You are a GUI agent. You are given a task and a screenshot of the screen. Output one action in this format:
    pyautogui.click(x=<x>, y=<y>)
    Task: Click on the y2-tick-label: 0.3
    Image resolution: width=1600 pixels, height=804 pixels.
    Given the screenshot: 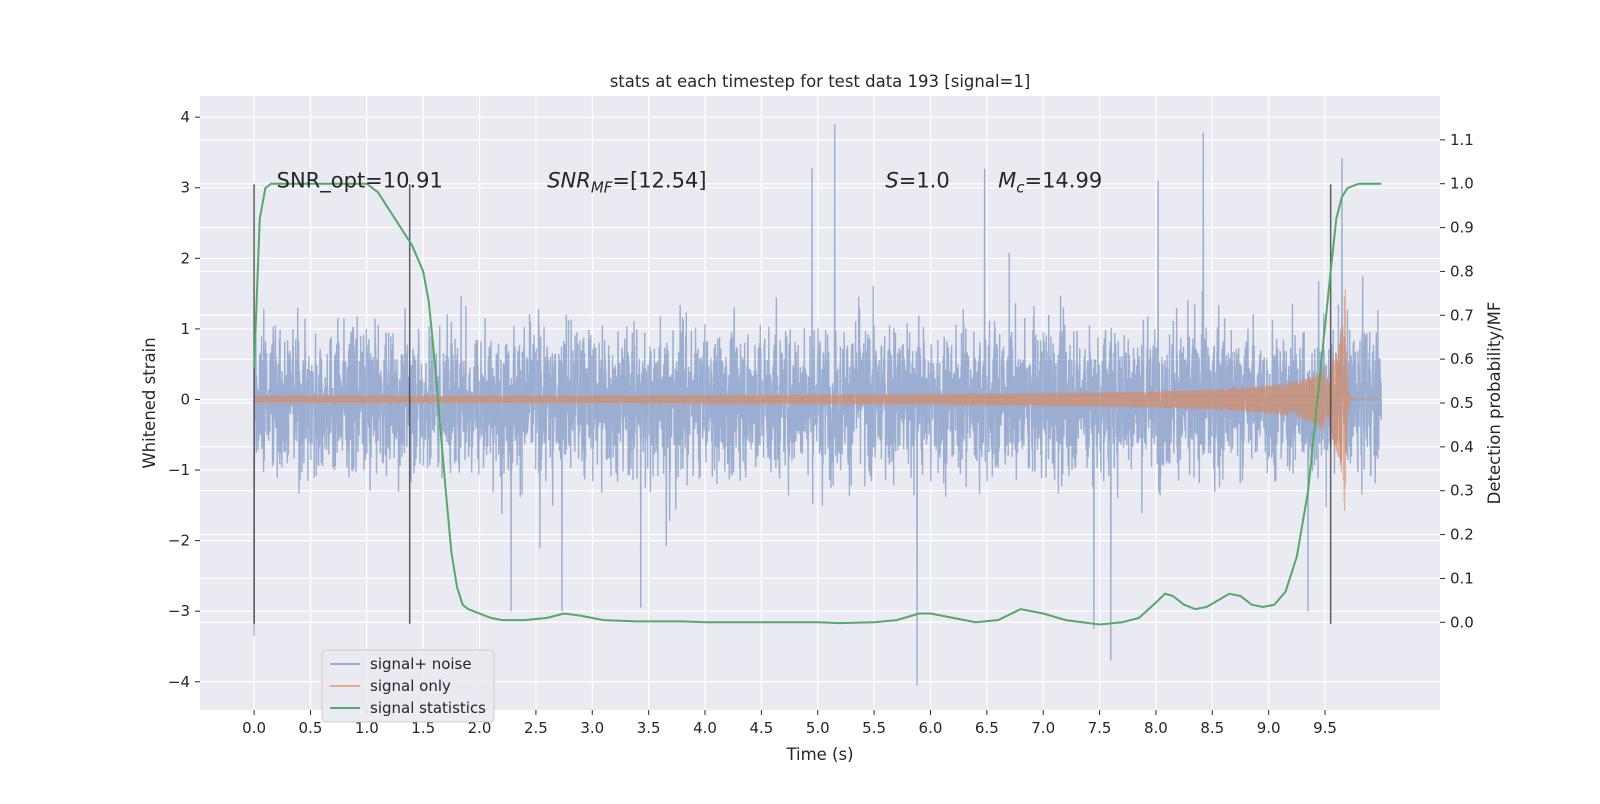 What is the action you would take?
    pyautogui.click(x=1462, y=491)
    